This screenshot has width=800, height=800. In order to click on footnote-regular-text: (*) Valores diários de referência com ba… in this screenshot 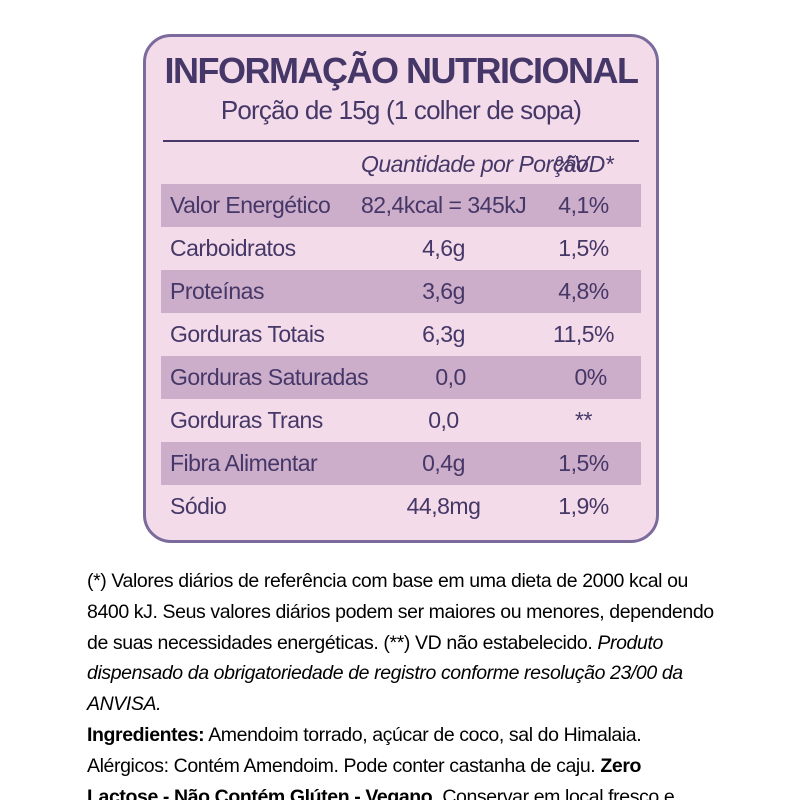, I will do `click(400, 612)`.